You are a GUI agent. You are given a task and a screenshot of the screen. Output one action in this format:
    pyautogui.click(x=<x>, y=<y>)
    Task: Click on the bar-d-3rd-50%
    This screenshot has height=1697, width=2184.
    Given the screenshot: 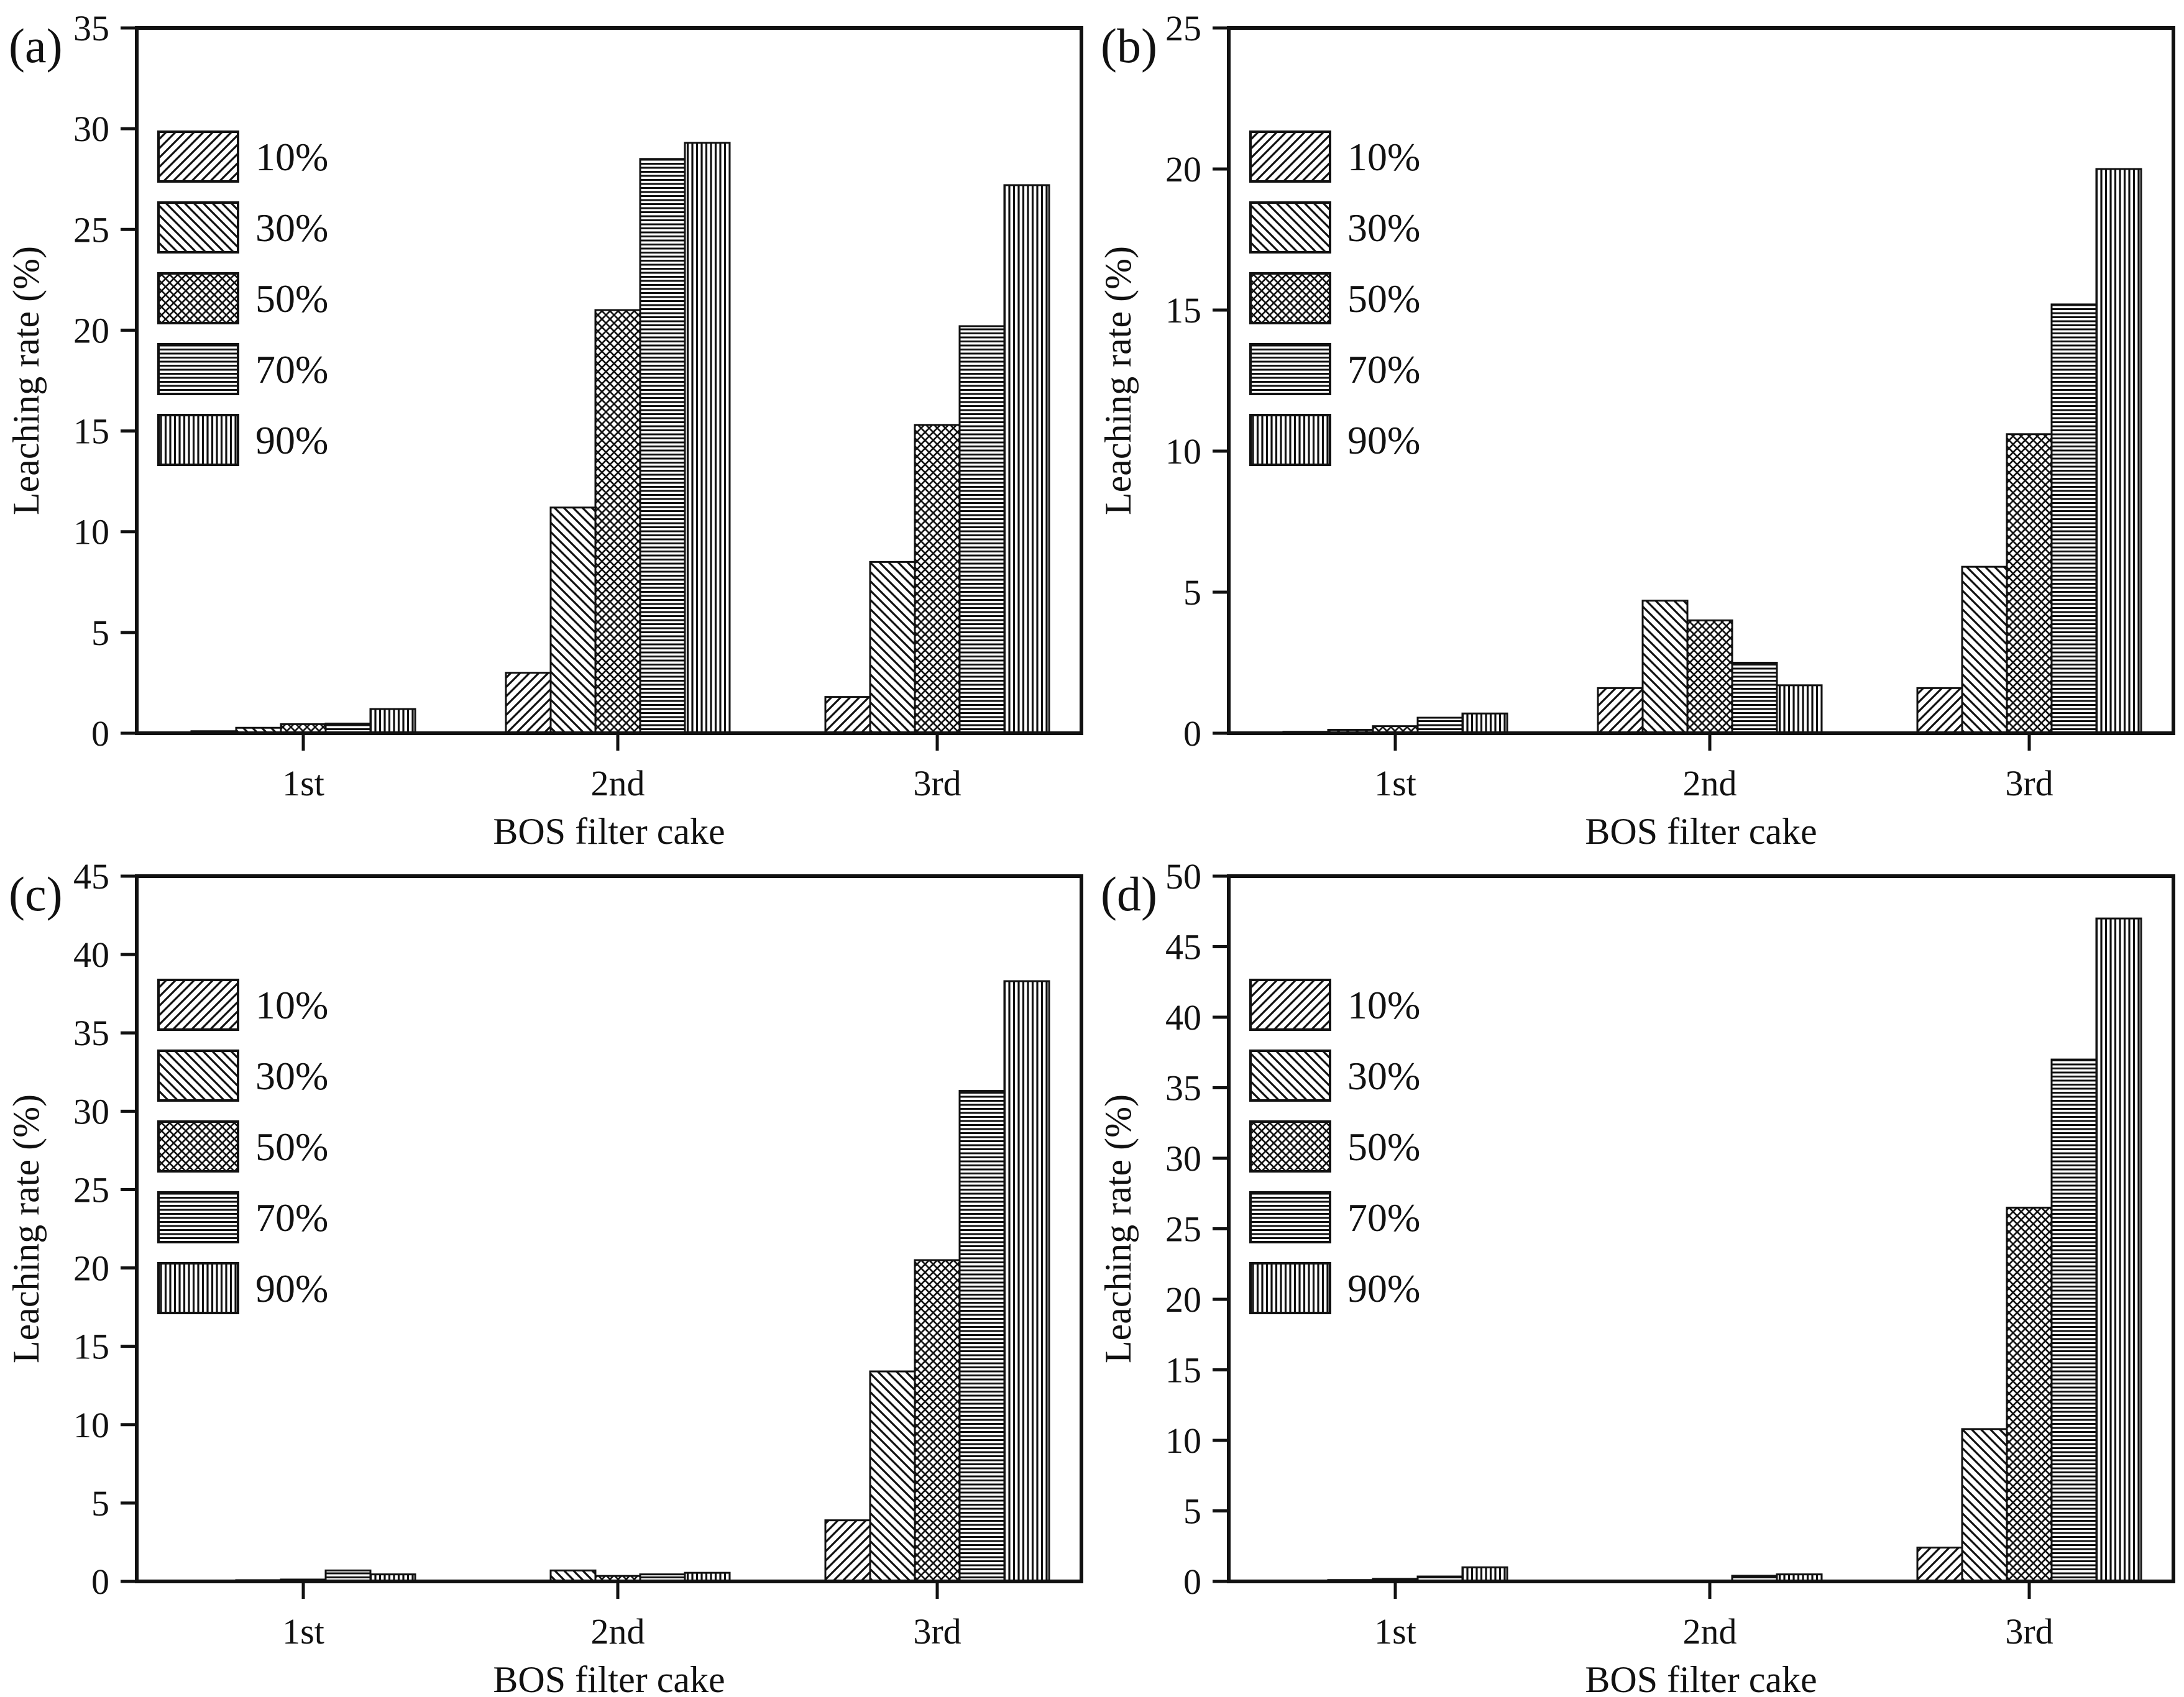 What is the action you would take?
    pyautogui.click(x=2029, y=1394)
    